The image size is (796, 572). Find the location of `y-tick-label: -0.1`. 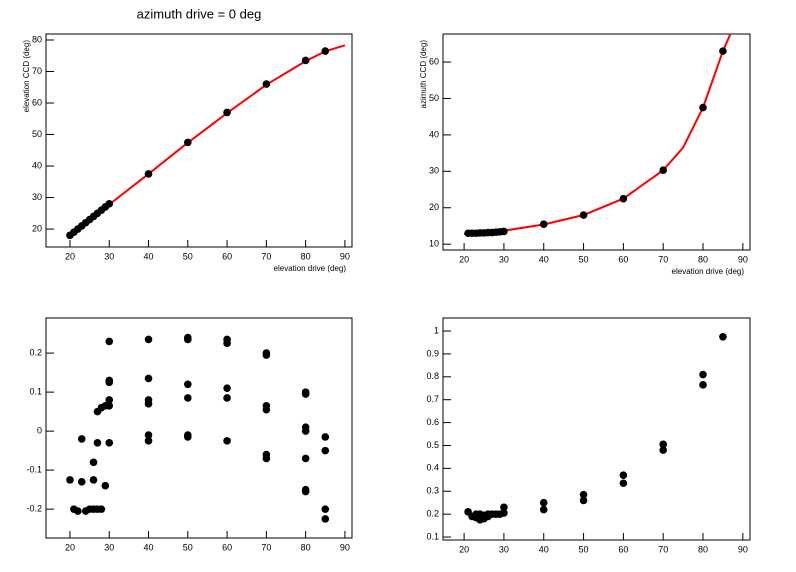

y-tick-label: -0.1 is located at coordinates (34, 470).